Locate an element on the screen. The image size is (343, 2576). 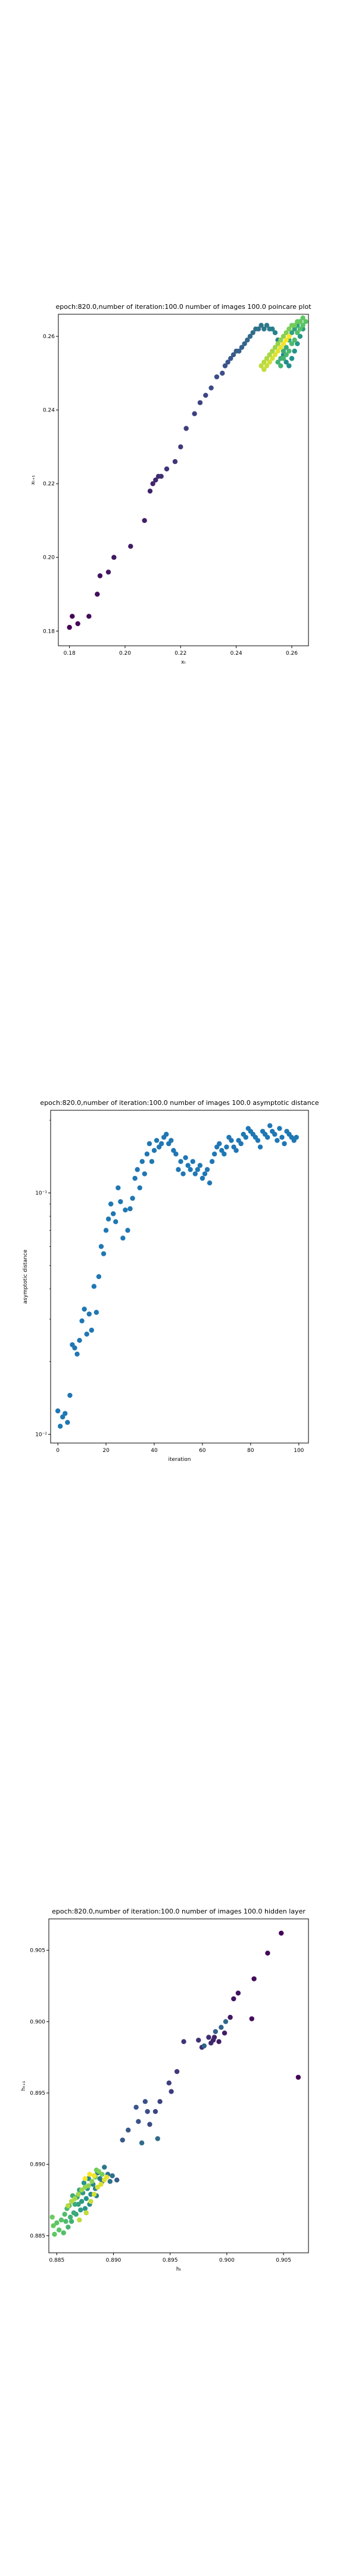
y-axis-label: xₜ₊₁ is located at coordinates (33, 480).